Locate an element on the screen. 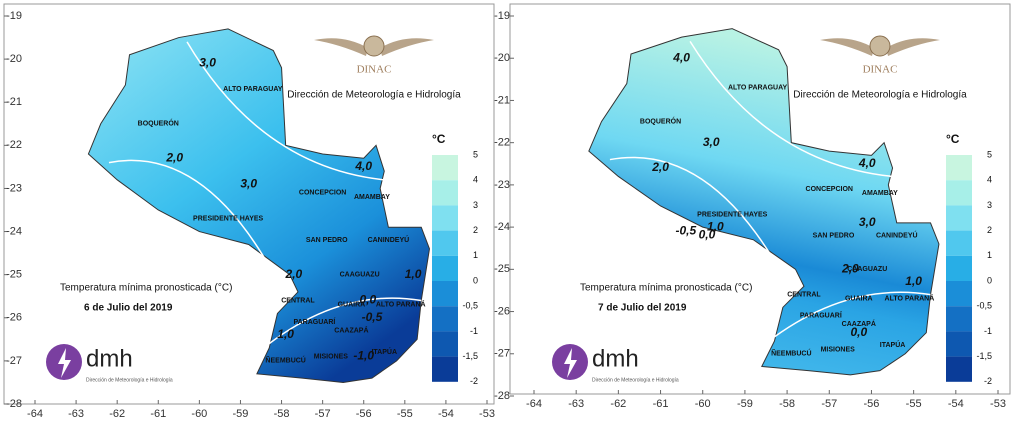  lat-tick-label: -25 is located at coordinates (502, 269).